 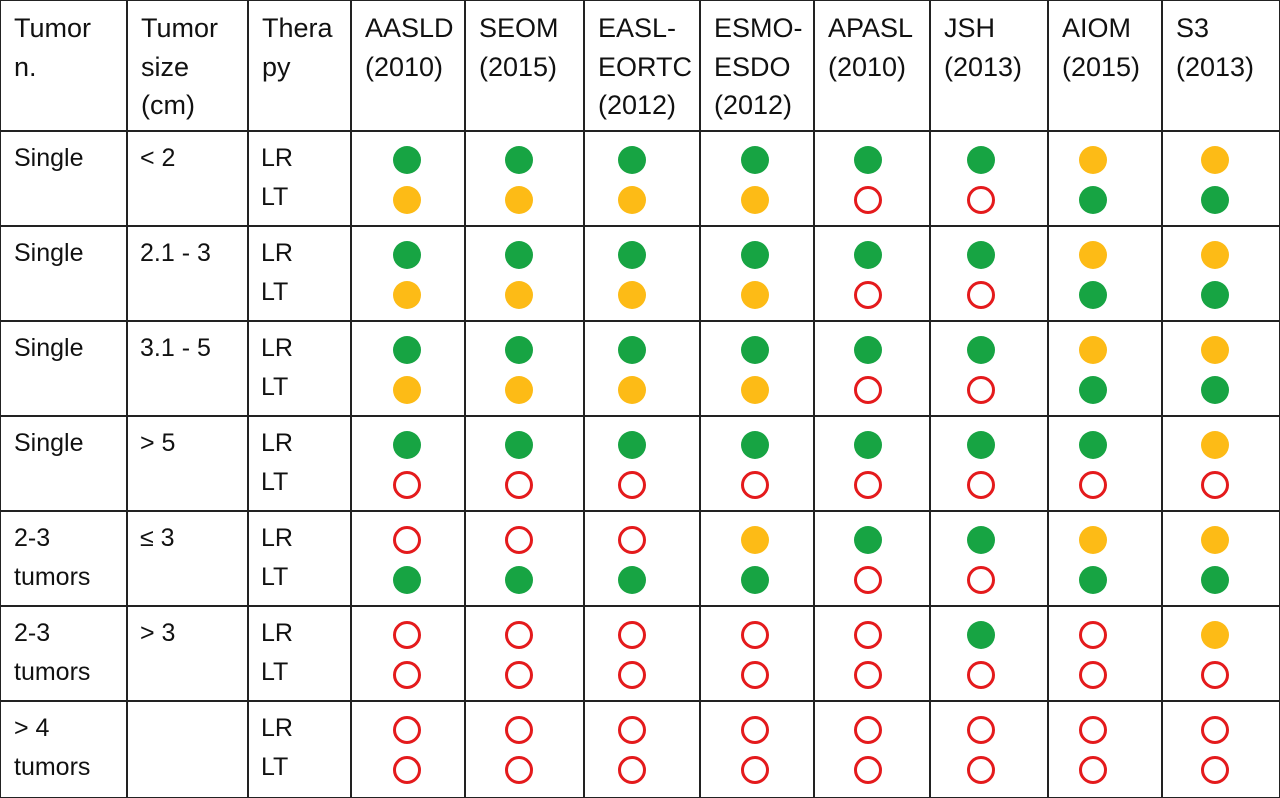 I want to click on tumor-size-cell: > 5, so click(x=158, y=443).